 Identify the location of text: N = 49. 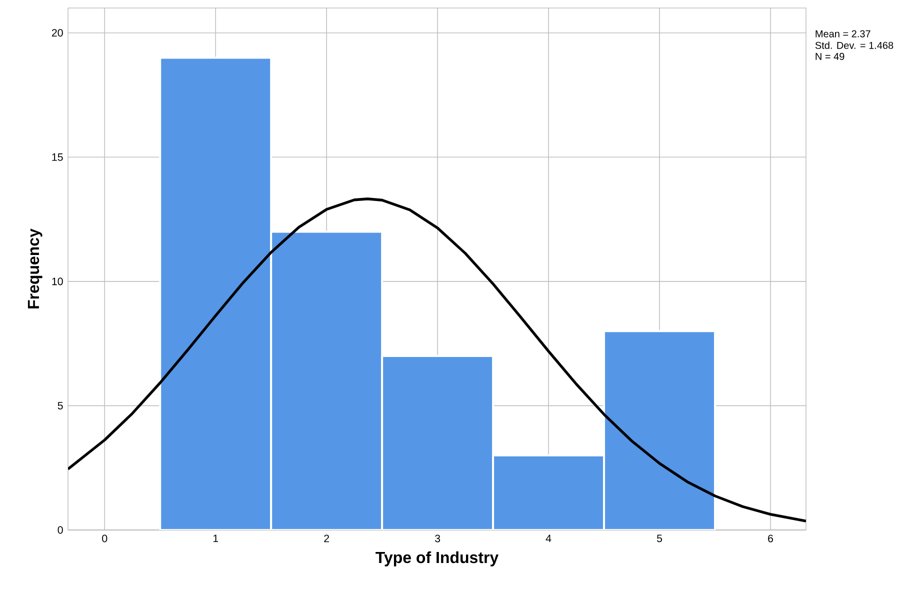
(830, 56).